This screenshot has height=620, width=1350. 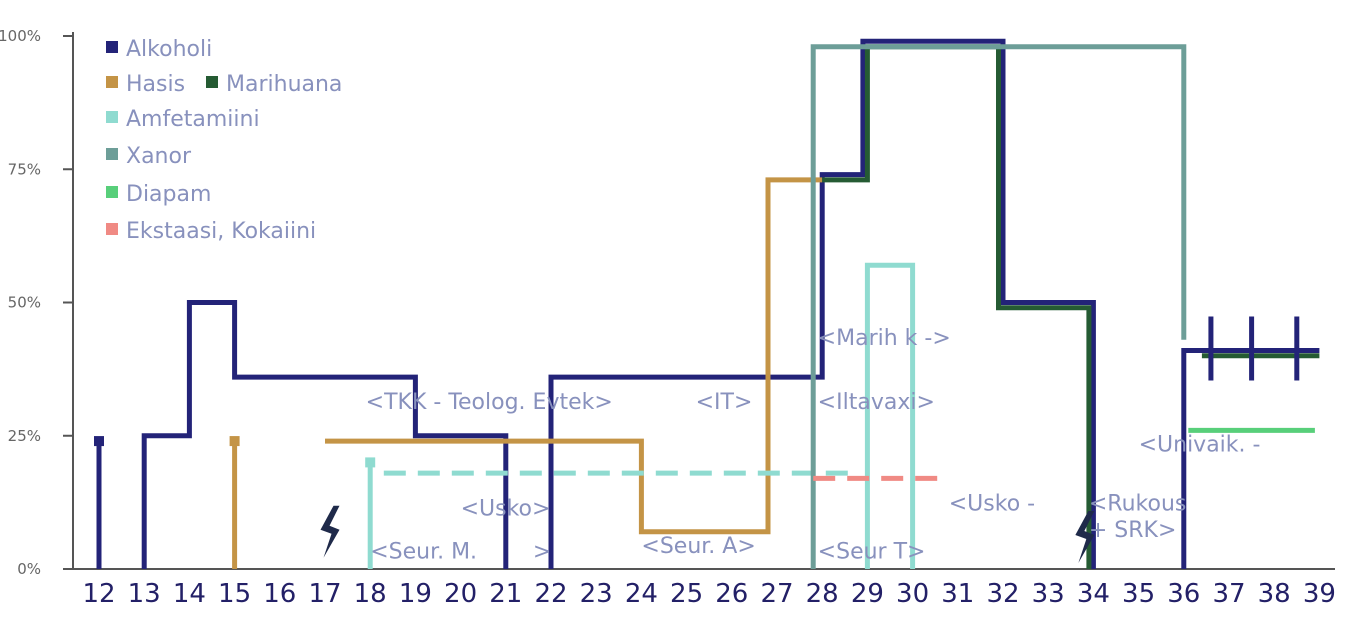 I want to click on annotation-label: <Seur T>, so click(x=872, y=551).